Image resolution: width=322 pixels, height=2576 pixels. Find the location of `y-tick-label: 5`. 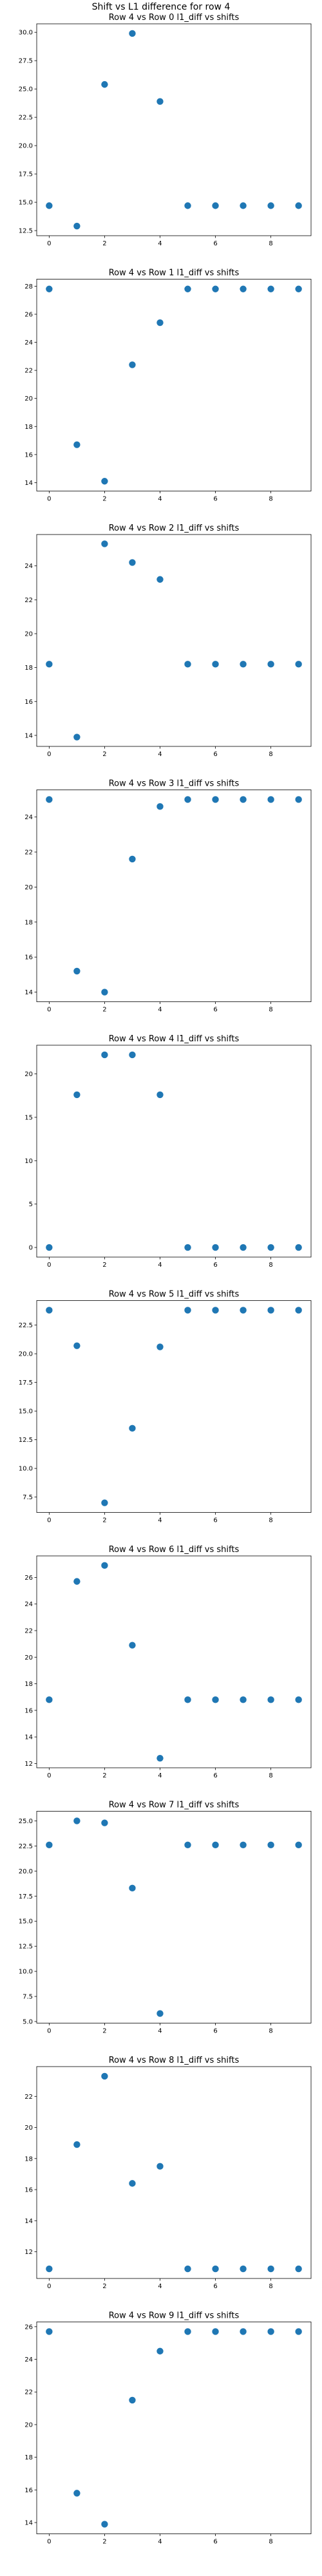

y-tick-label: 5 is located at coordinates (31, 1204).